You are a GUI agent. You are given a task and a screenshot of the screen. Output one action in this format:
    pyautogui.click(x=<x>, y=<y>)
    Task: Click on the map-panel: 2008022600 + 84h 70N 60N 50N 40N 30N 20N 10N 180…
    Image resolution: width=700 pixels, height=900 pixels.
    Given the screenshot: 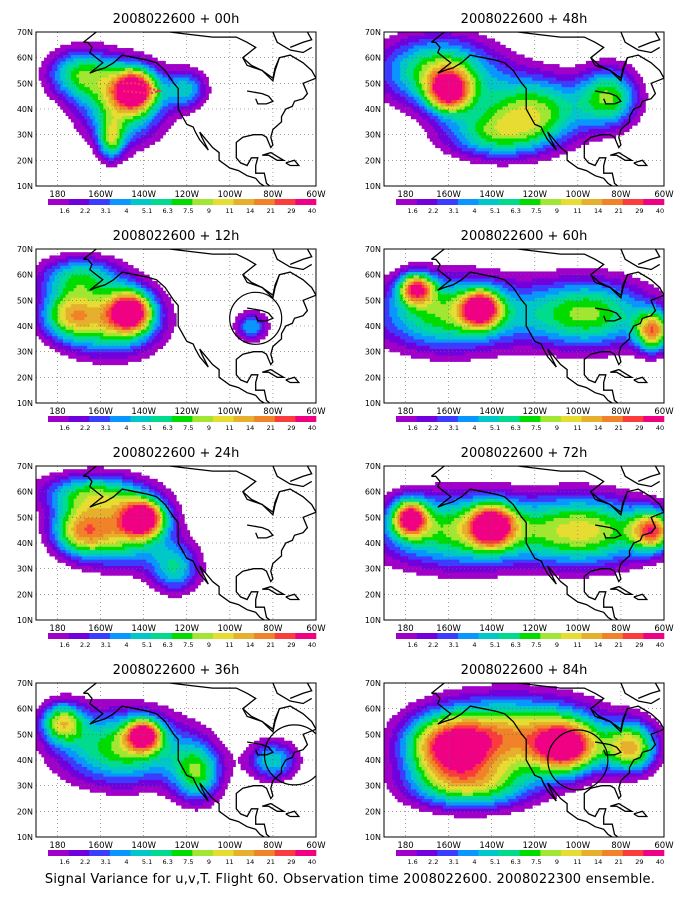 What is the action you would take?
    pyautogui.click(x=519, y=764)
    